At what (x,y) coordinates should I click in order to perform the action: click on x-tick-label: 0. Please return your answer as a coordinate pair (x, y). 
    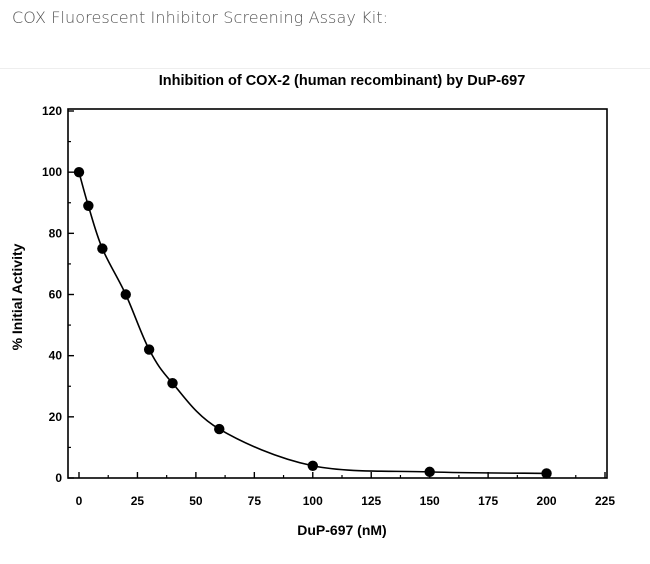
    Looking at the image, I should click on (79, 501).